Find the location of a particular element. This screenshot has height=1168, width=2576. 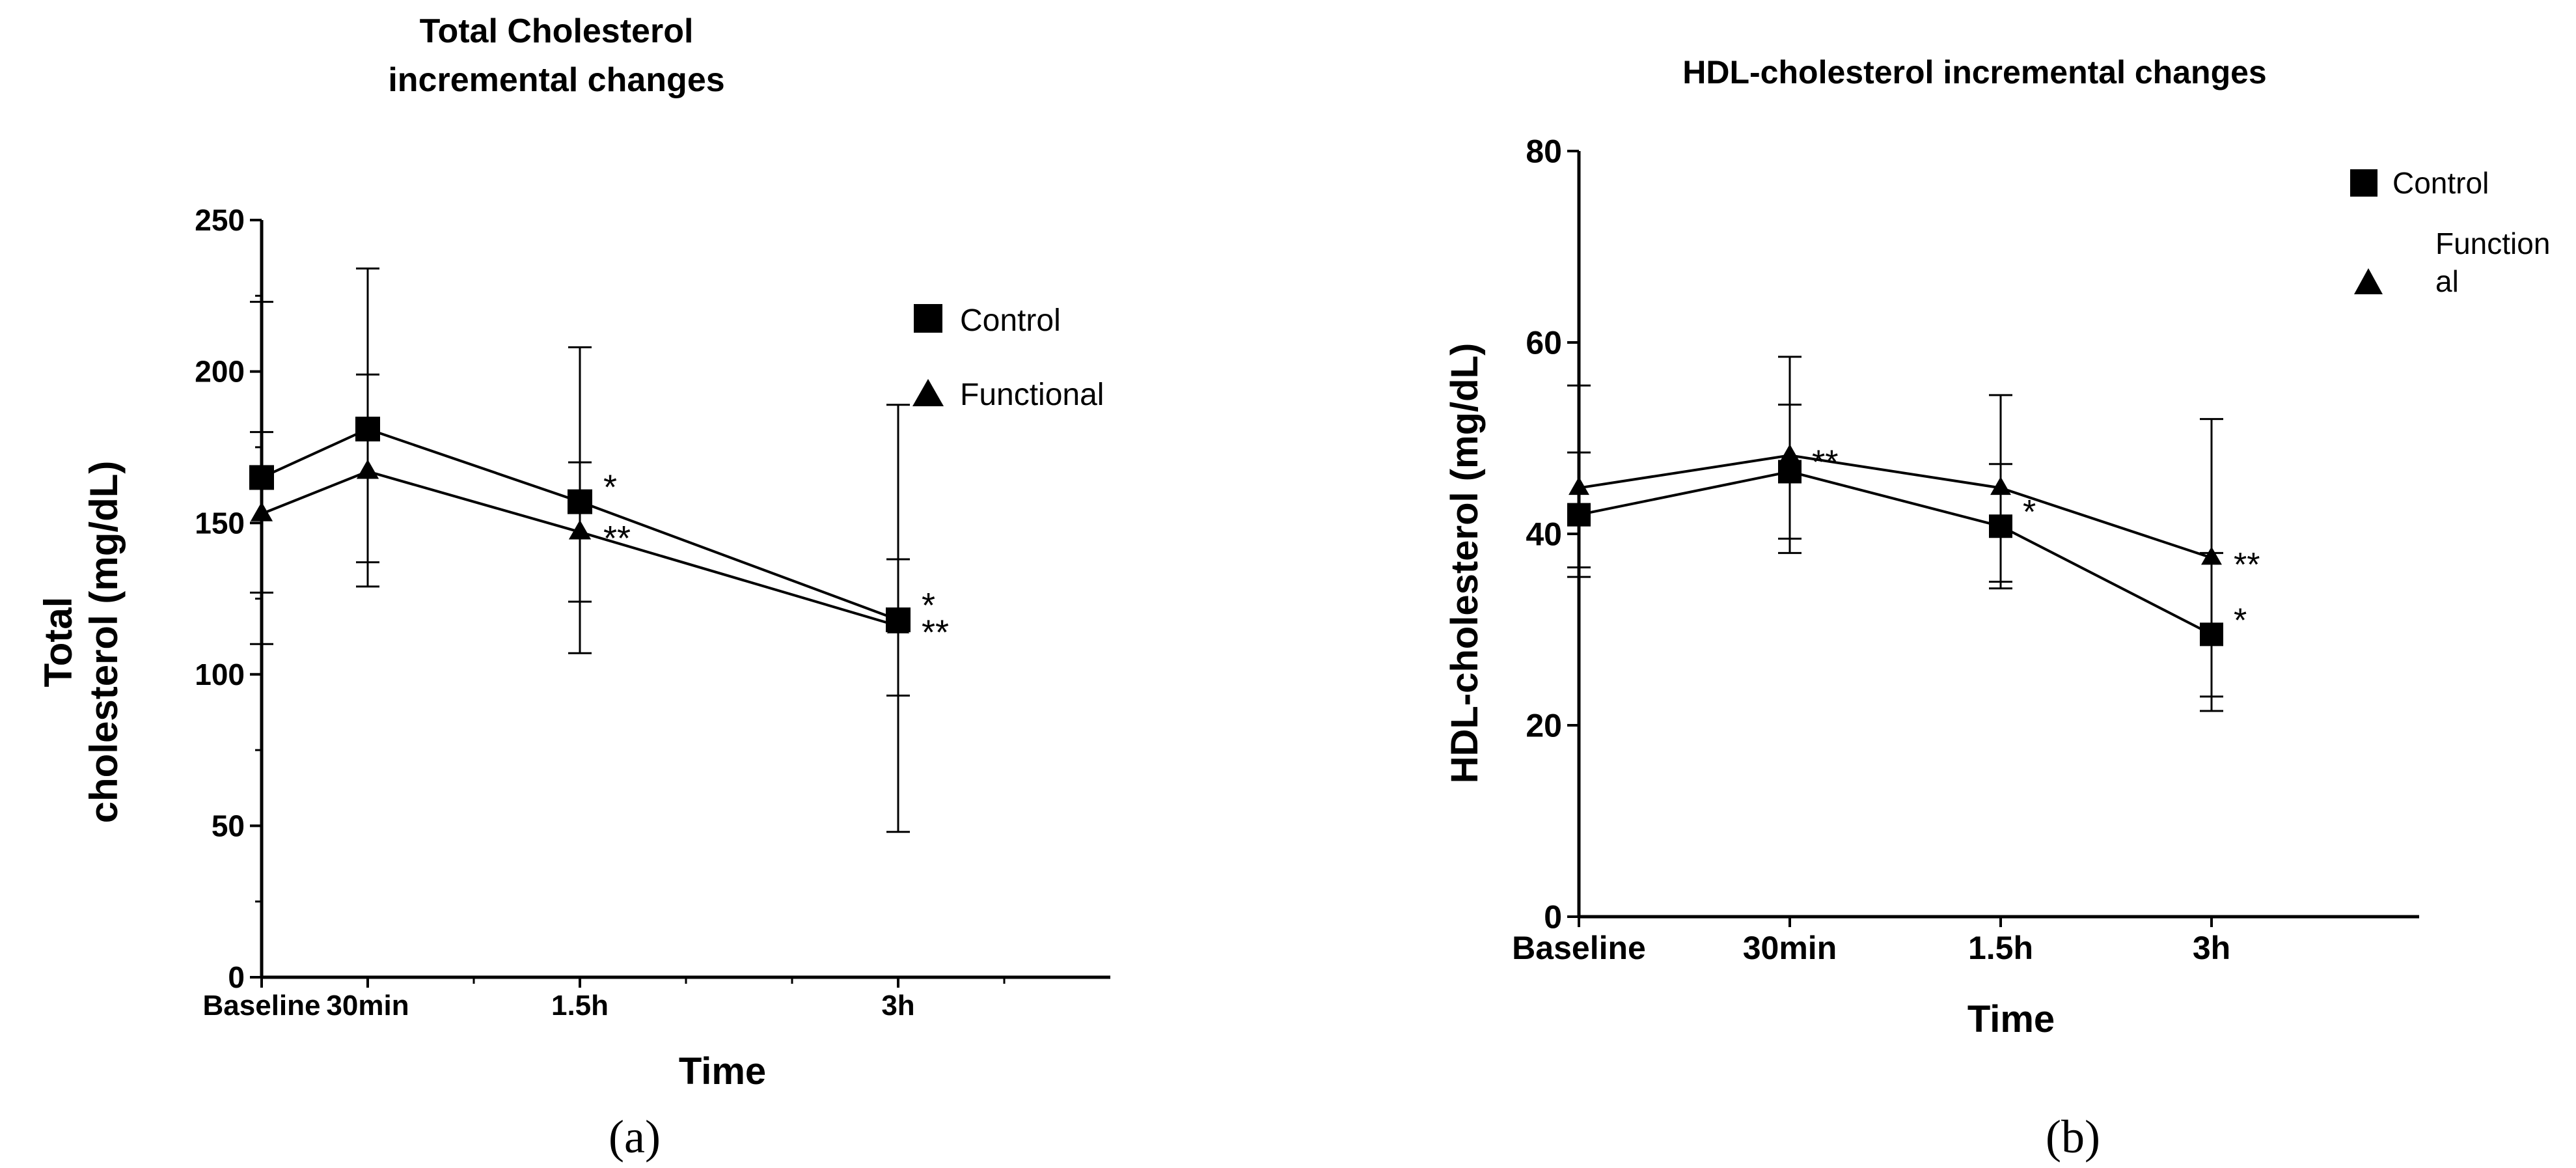

y-tick-label: 50 is located at coordinates (229, 826).